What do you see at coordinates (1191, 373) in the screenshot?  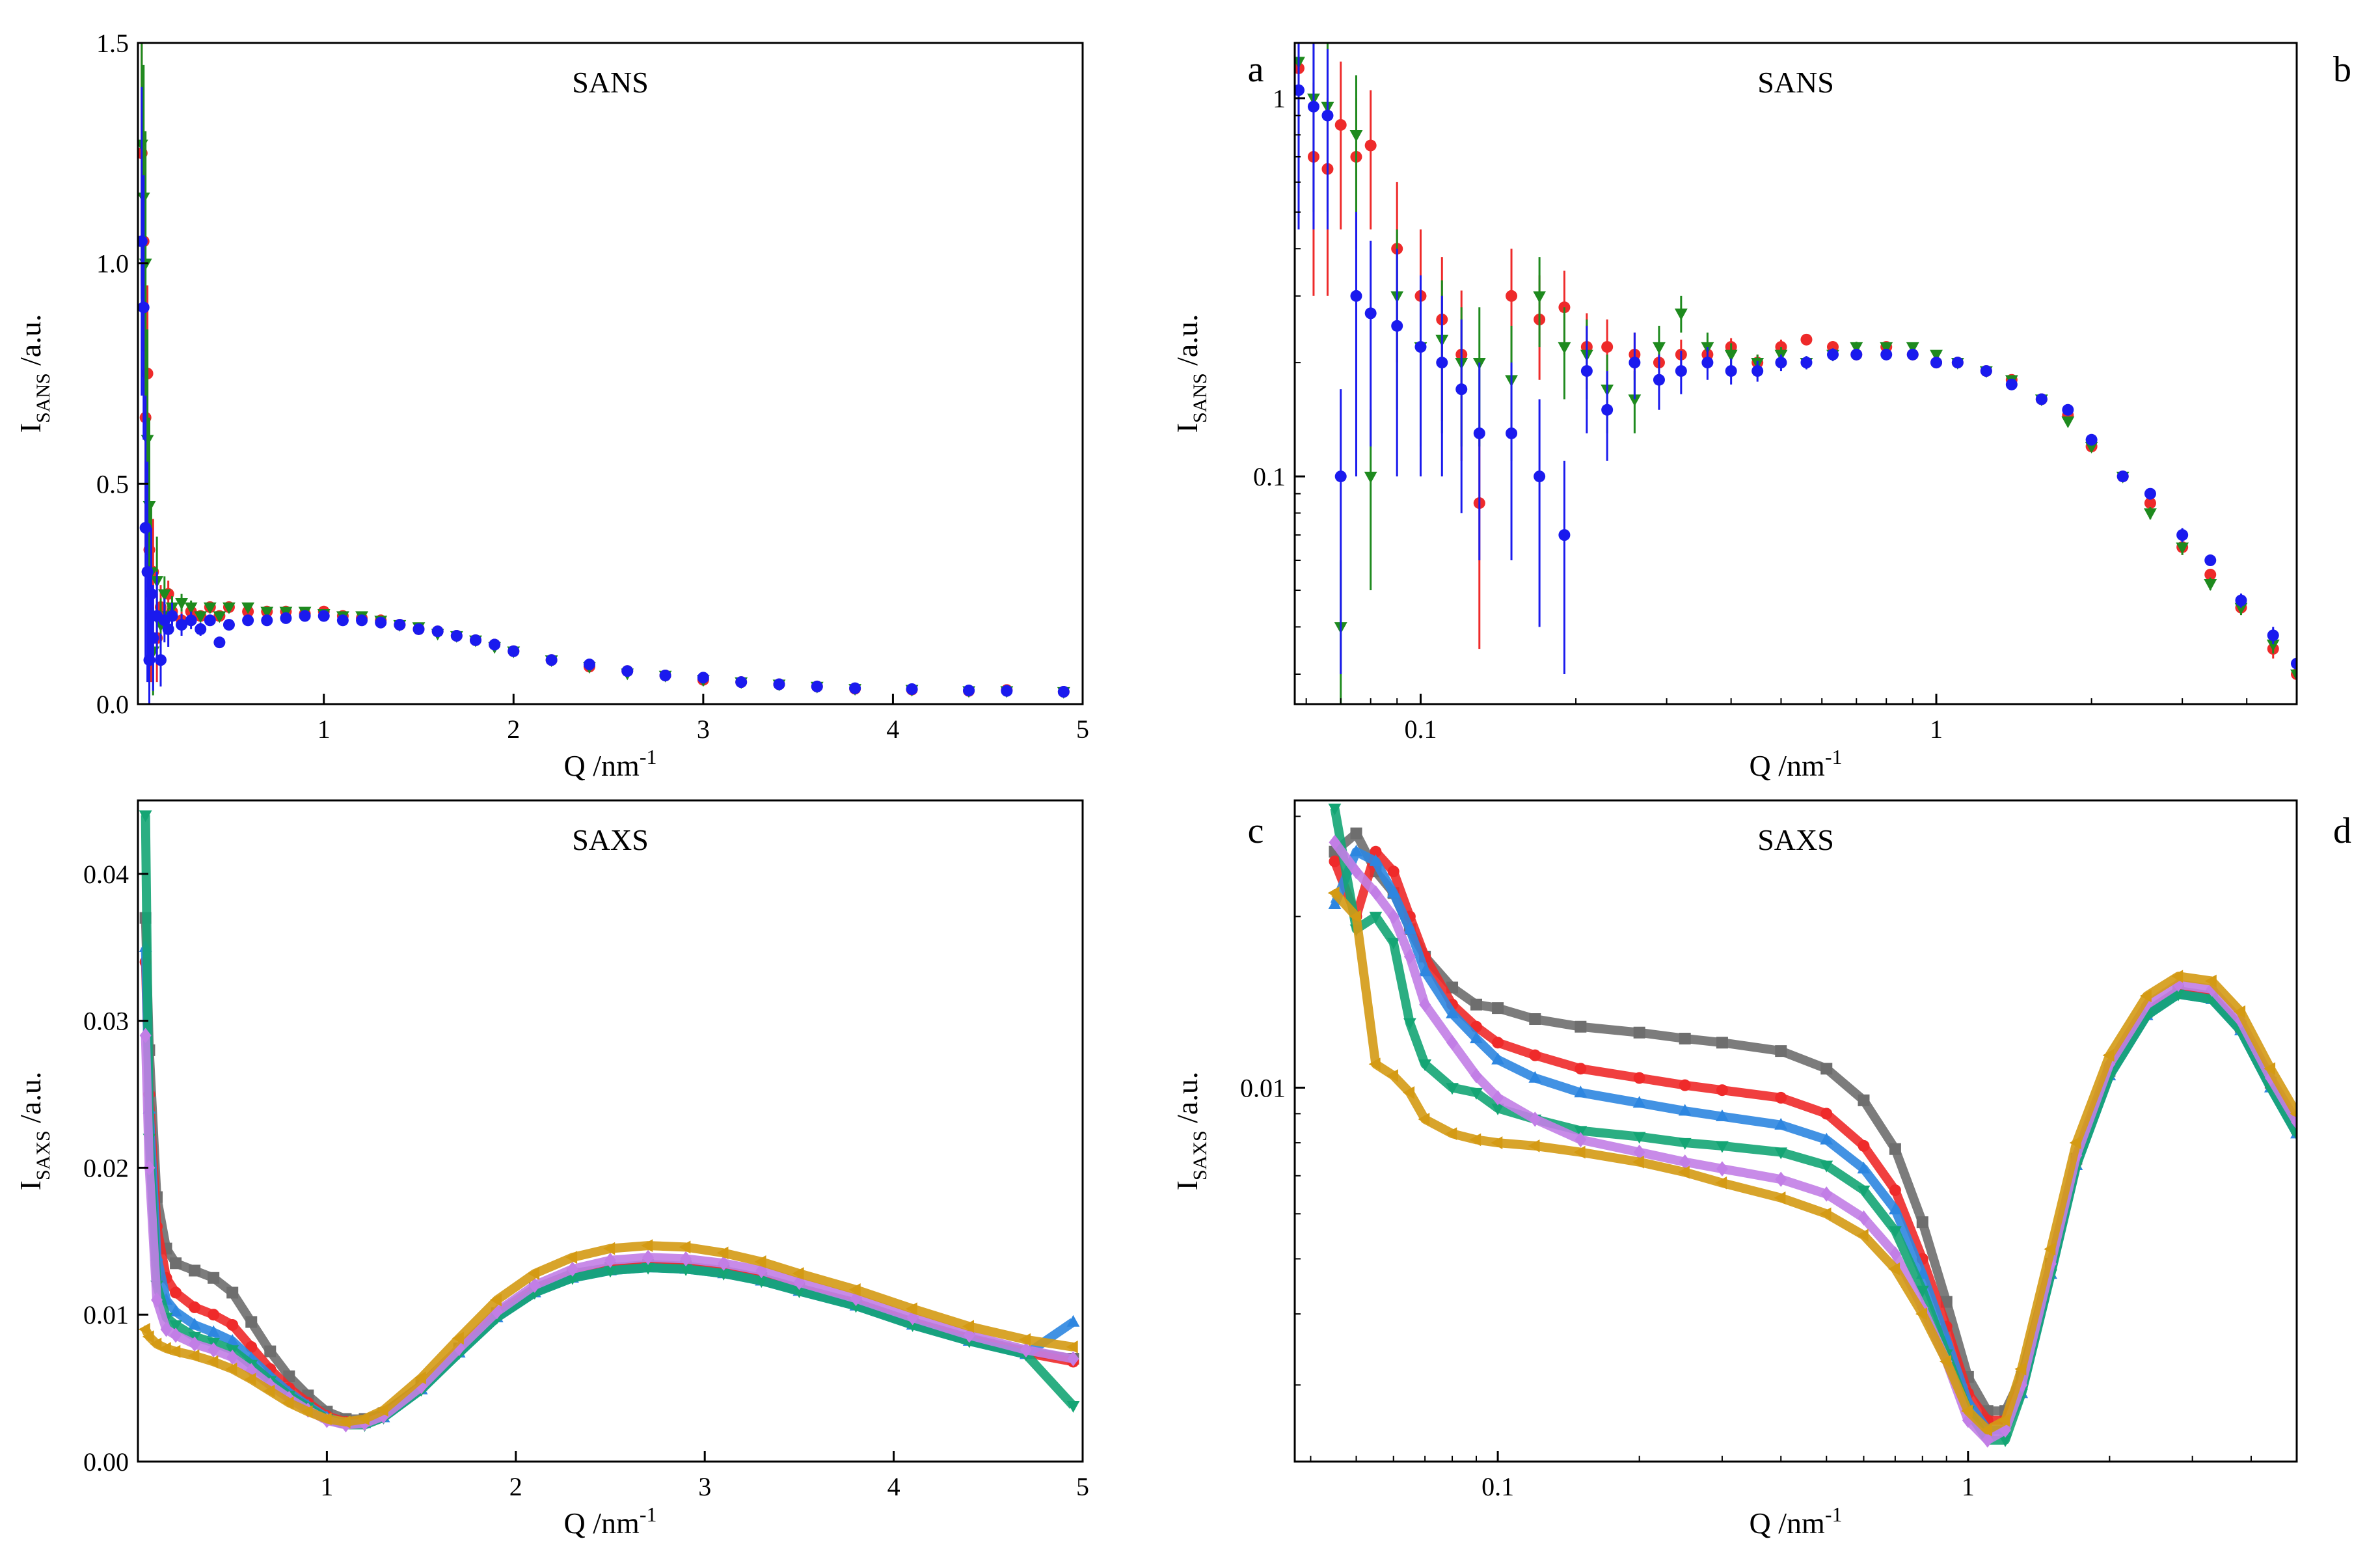 I see `y-axis-label: ISANS /a.u.` at bounding box center [1191, 373].